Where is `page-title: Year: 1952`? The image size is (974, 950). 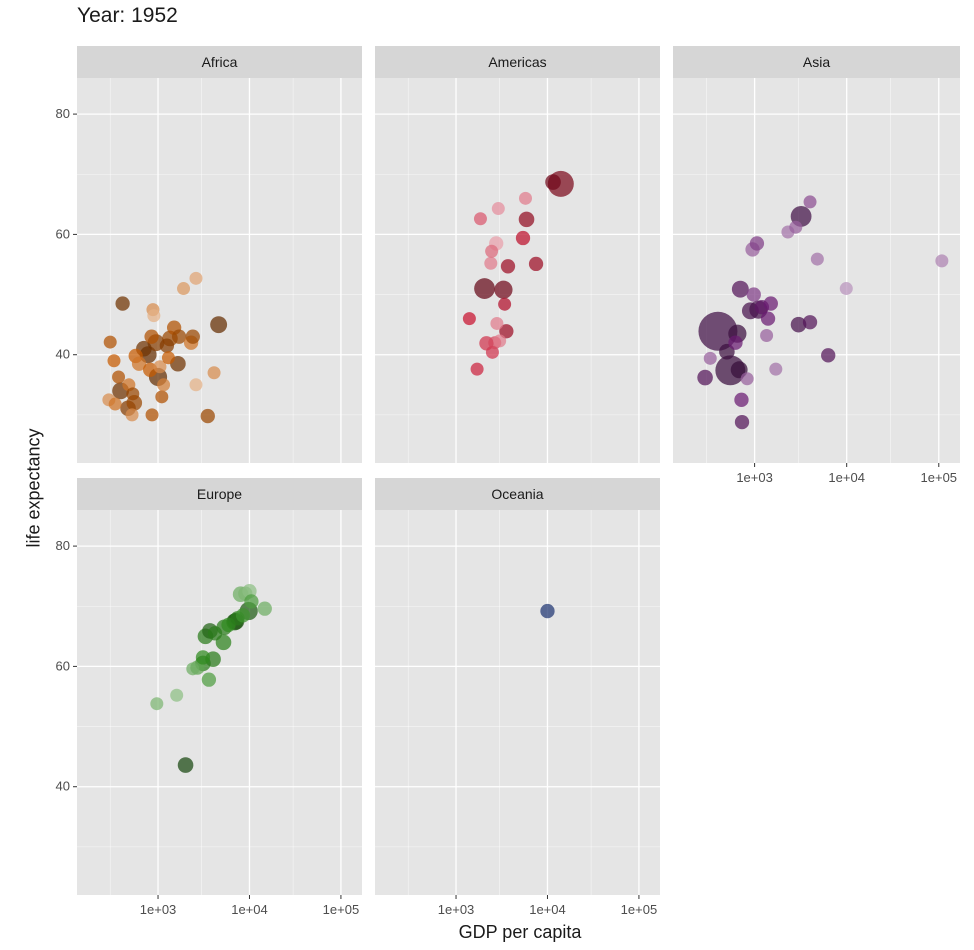 page-title: Year: 1952 is located at coordinates (127, 15).